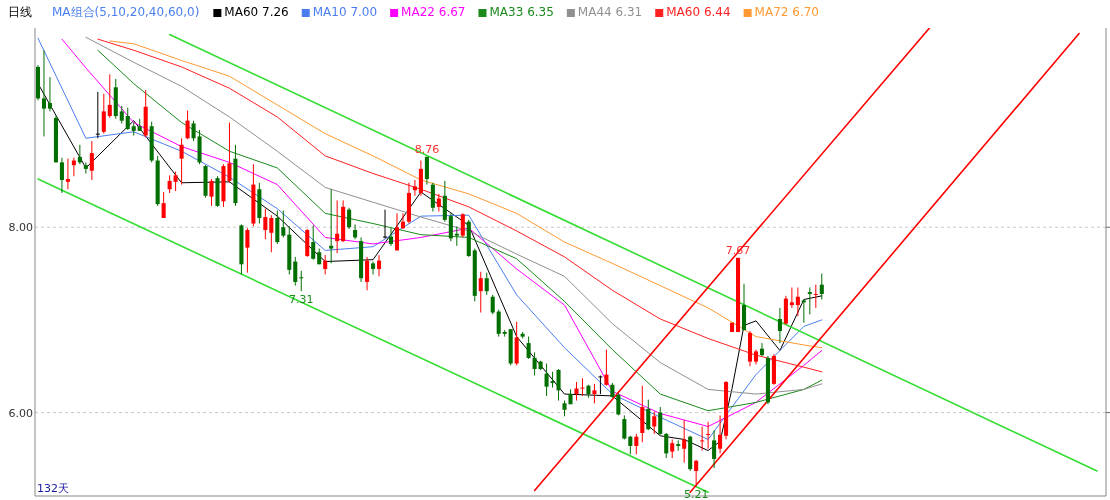  I want to click on legend-label: MA60 7.26, so click(256, 12).